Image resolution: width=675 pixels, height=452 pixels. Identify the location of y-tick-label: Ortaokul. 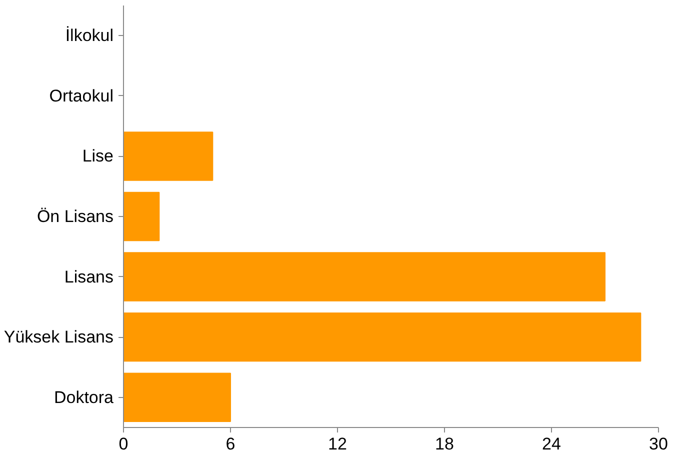
(81, 96).